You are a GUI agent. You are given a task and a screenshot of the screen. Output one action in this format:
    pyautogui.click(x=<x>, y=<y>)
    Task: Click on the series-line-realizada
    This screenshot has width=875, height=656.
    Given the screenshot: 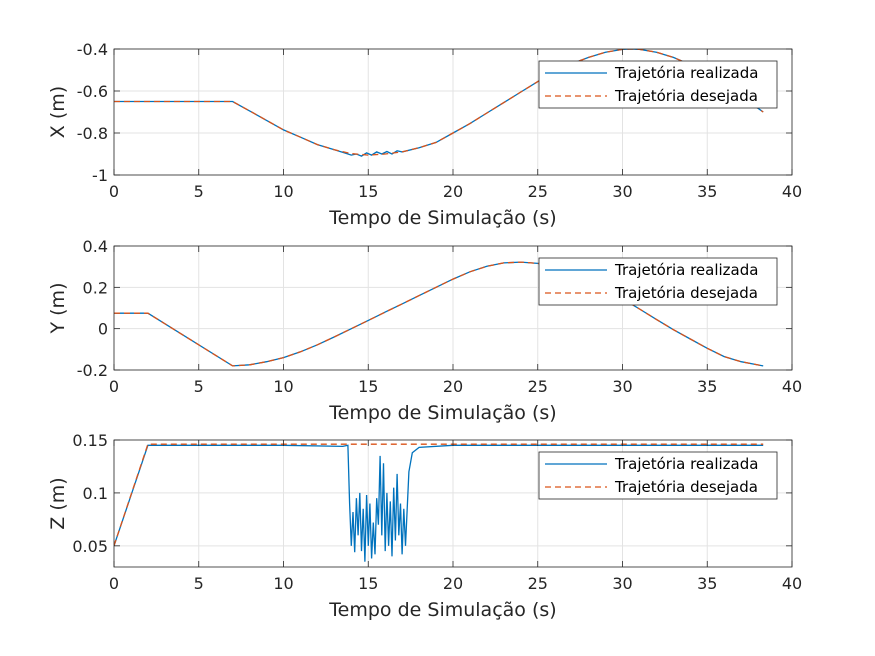 What is the action you would take?
    pyautogui.click(x=439, y=503)
    